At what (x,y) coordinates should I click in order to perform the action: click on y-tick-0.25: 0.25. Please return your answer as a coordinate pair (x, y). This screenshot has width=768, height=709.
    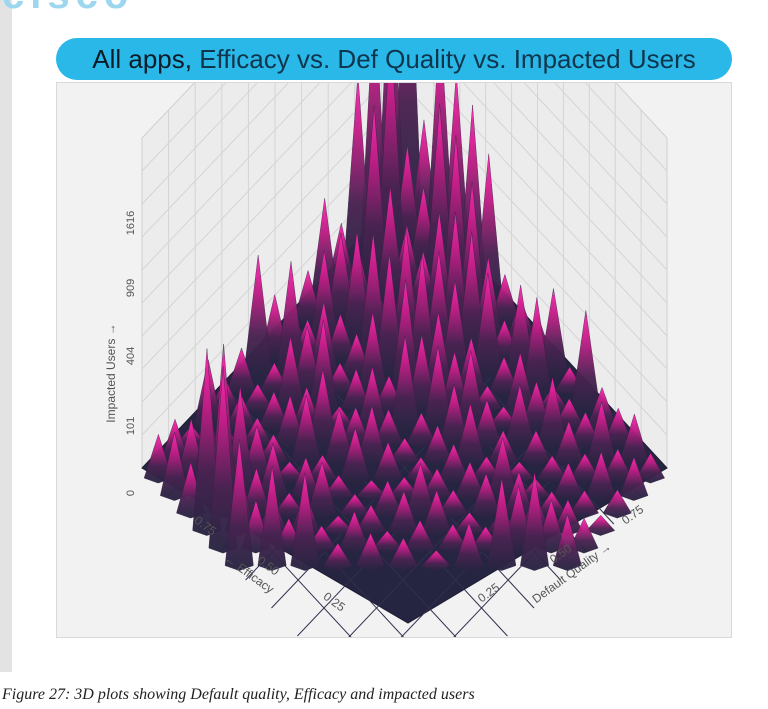
    Looking at the image, I should click on (488, 592).